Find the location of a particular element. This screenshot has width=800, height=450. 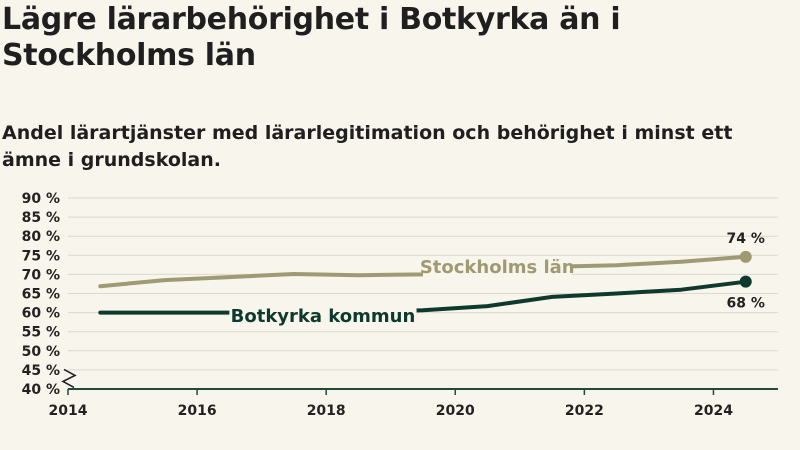

y-tick-label: 40 % is located at coordinates (41, 390).